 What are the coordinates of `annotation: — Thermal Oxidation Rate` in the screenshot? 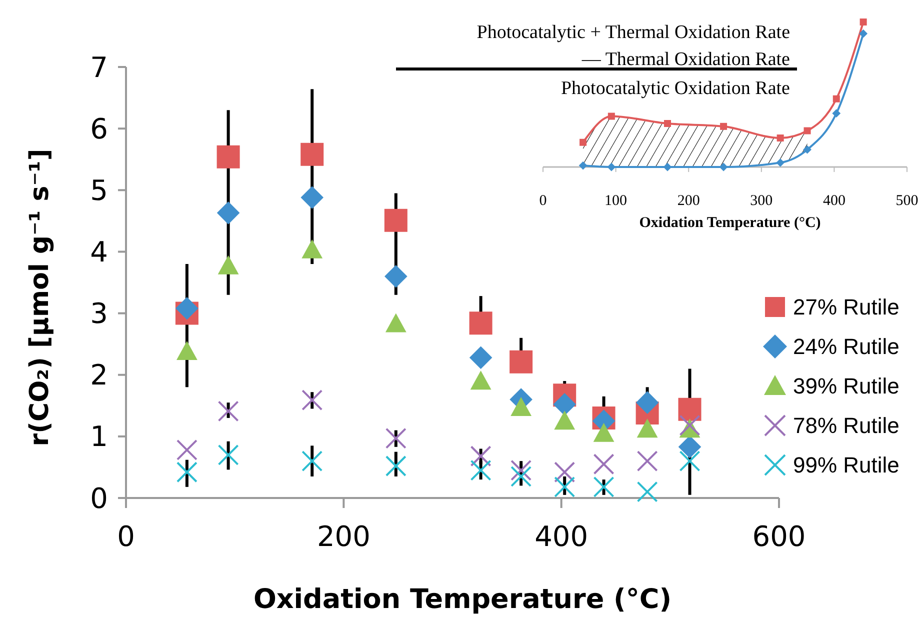 It's located at (685, 59).